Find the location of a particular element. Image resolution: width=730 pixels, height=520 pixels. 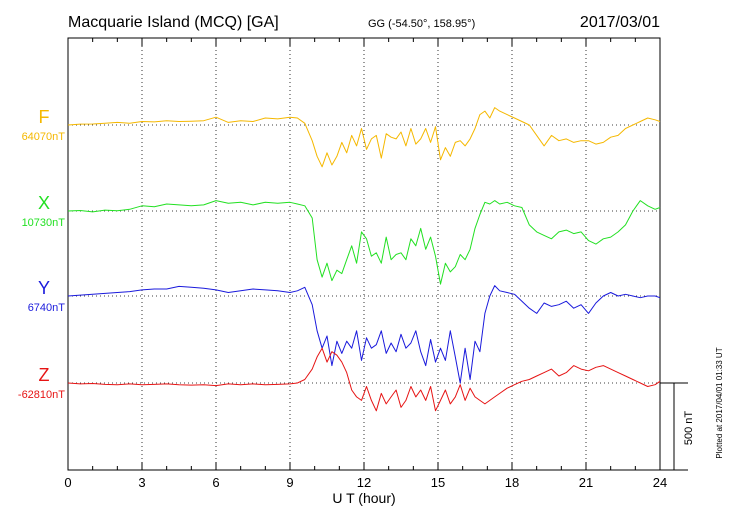

plotted-timestamp: Plotted at 2017/04/01 01:33 UT is located at coordinates (719, 402).